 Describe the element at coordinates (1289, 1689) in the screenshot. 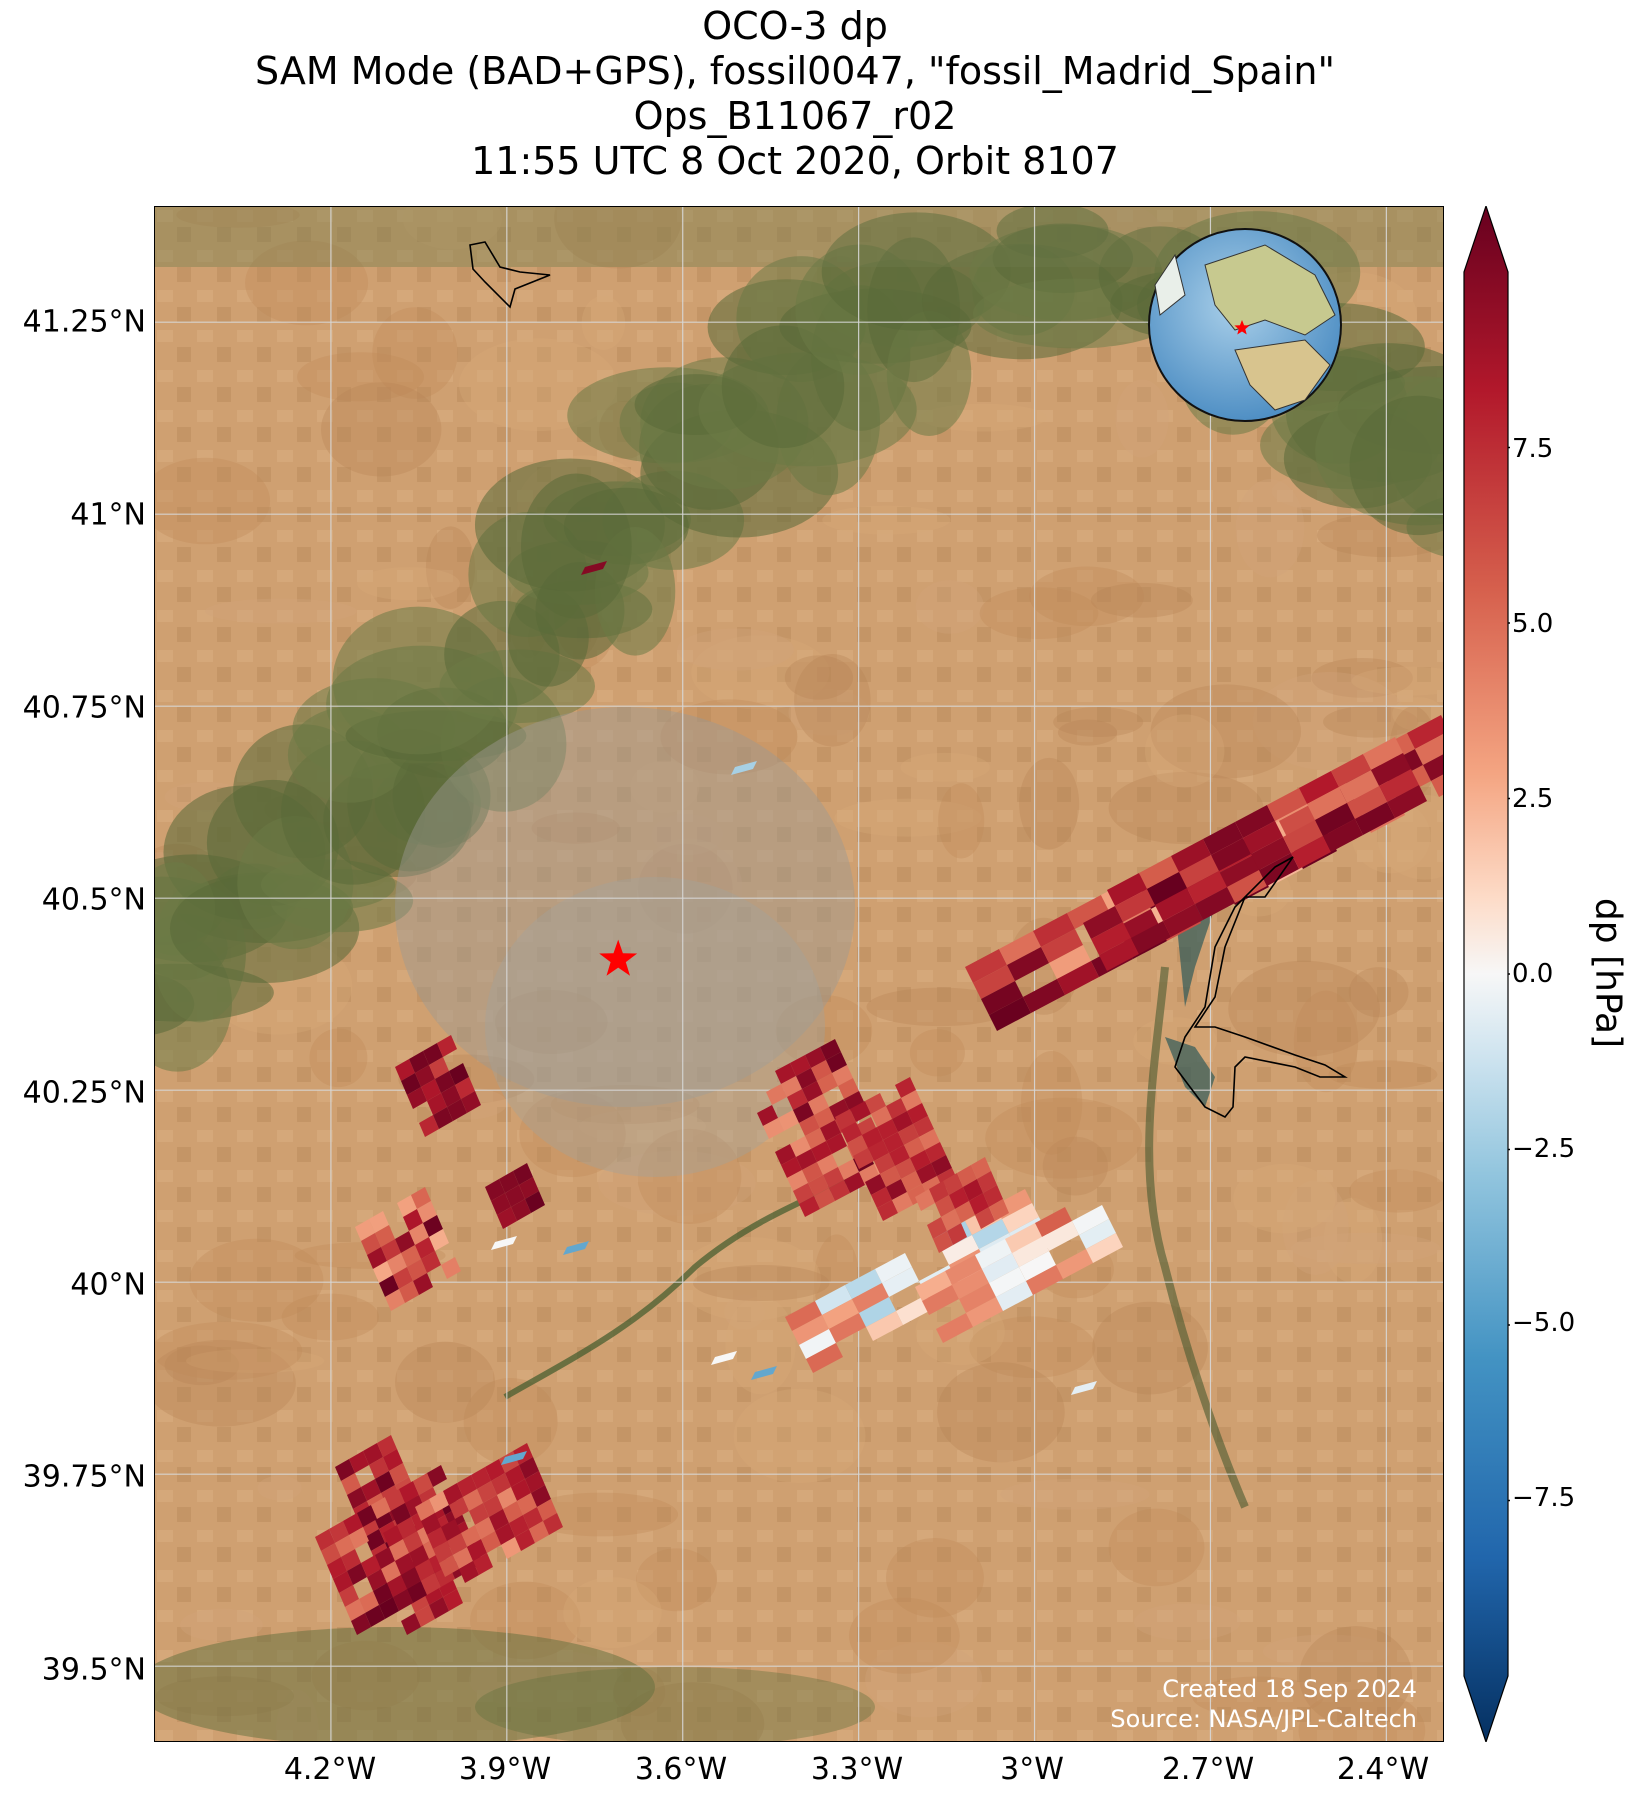

I see `created-credit: Created 18 Sep 2024` at that location.